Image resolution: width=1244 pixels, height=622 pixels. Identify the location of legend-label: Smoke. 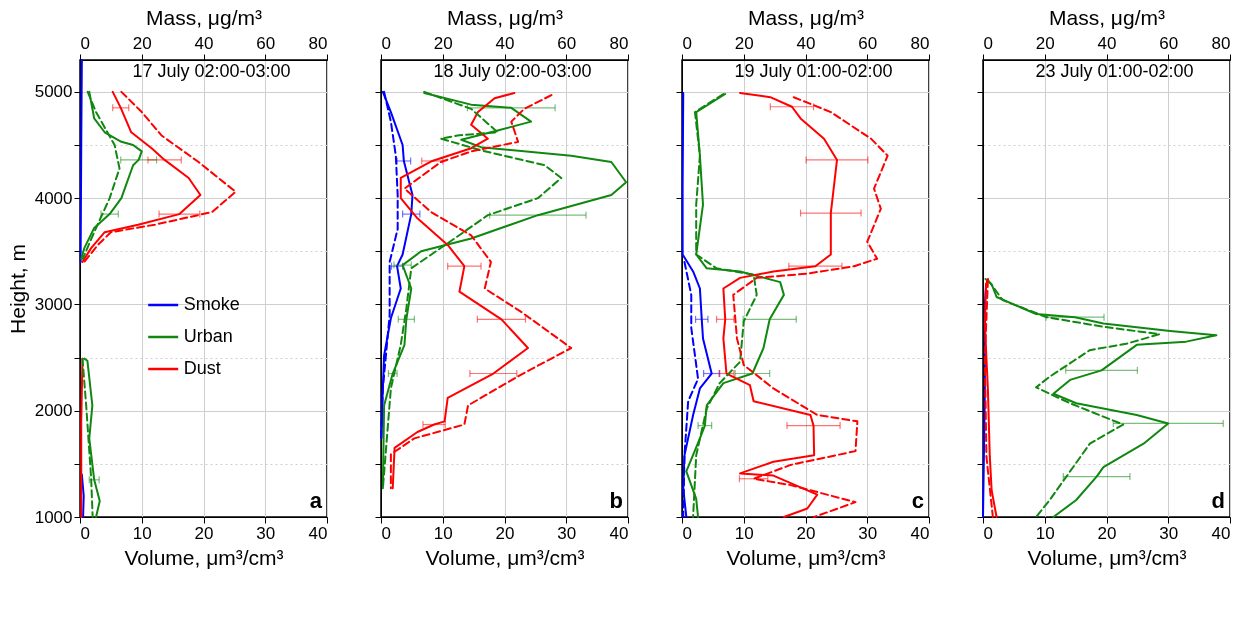
(211, 304).